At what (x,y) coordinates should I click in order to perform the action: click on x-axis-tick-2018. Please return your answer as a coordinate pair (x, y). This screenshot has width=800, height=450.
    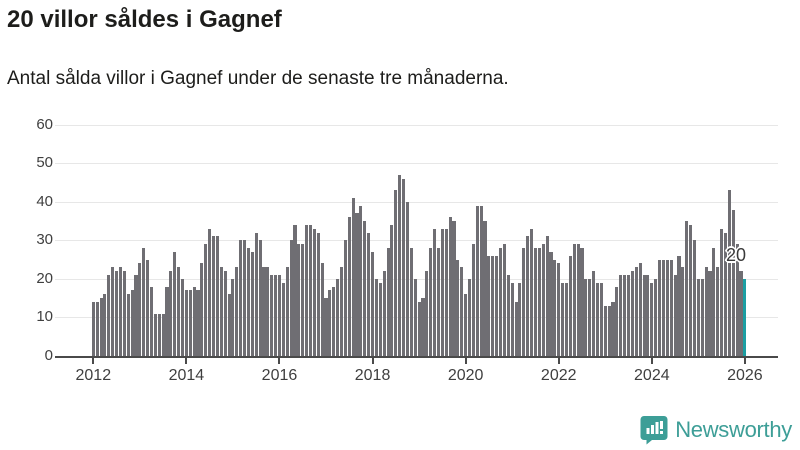
    Looking at the image, I should click on (372, 361).